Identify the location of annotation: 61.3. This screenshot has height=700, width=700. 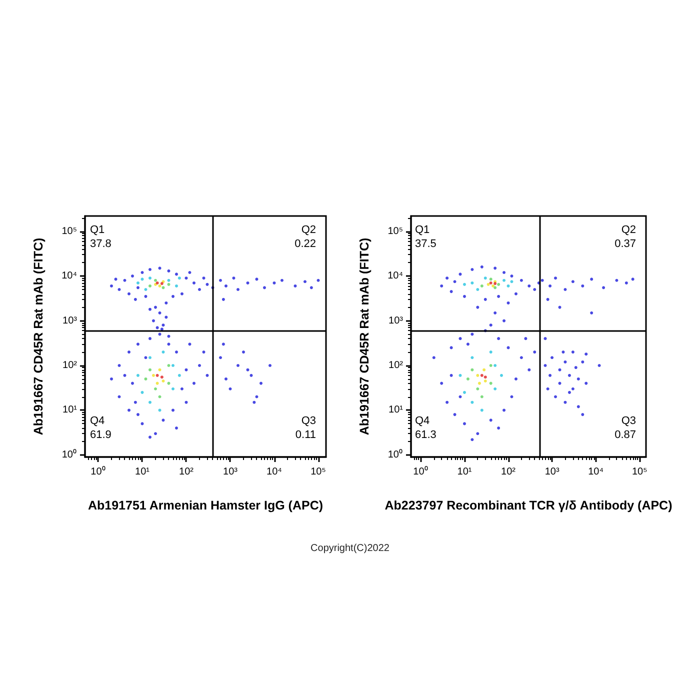
(425, 435).